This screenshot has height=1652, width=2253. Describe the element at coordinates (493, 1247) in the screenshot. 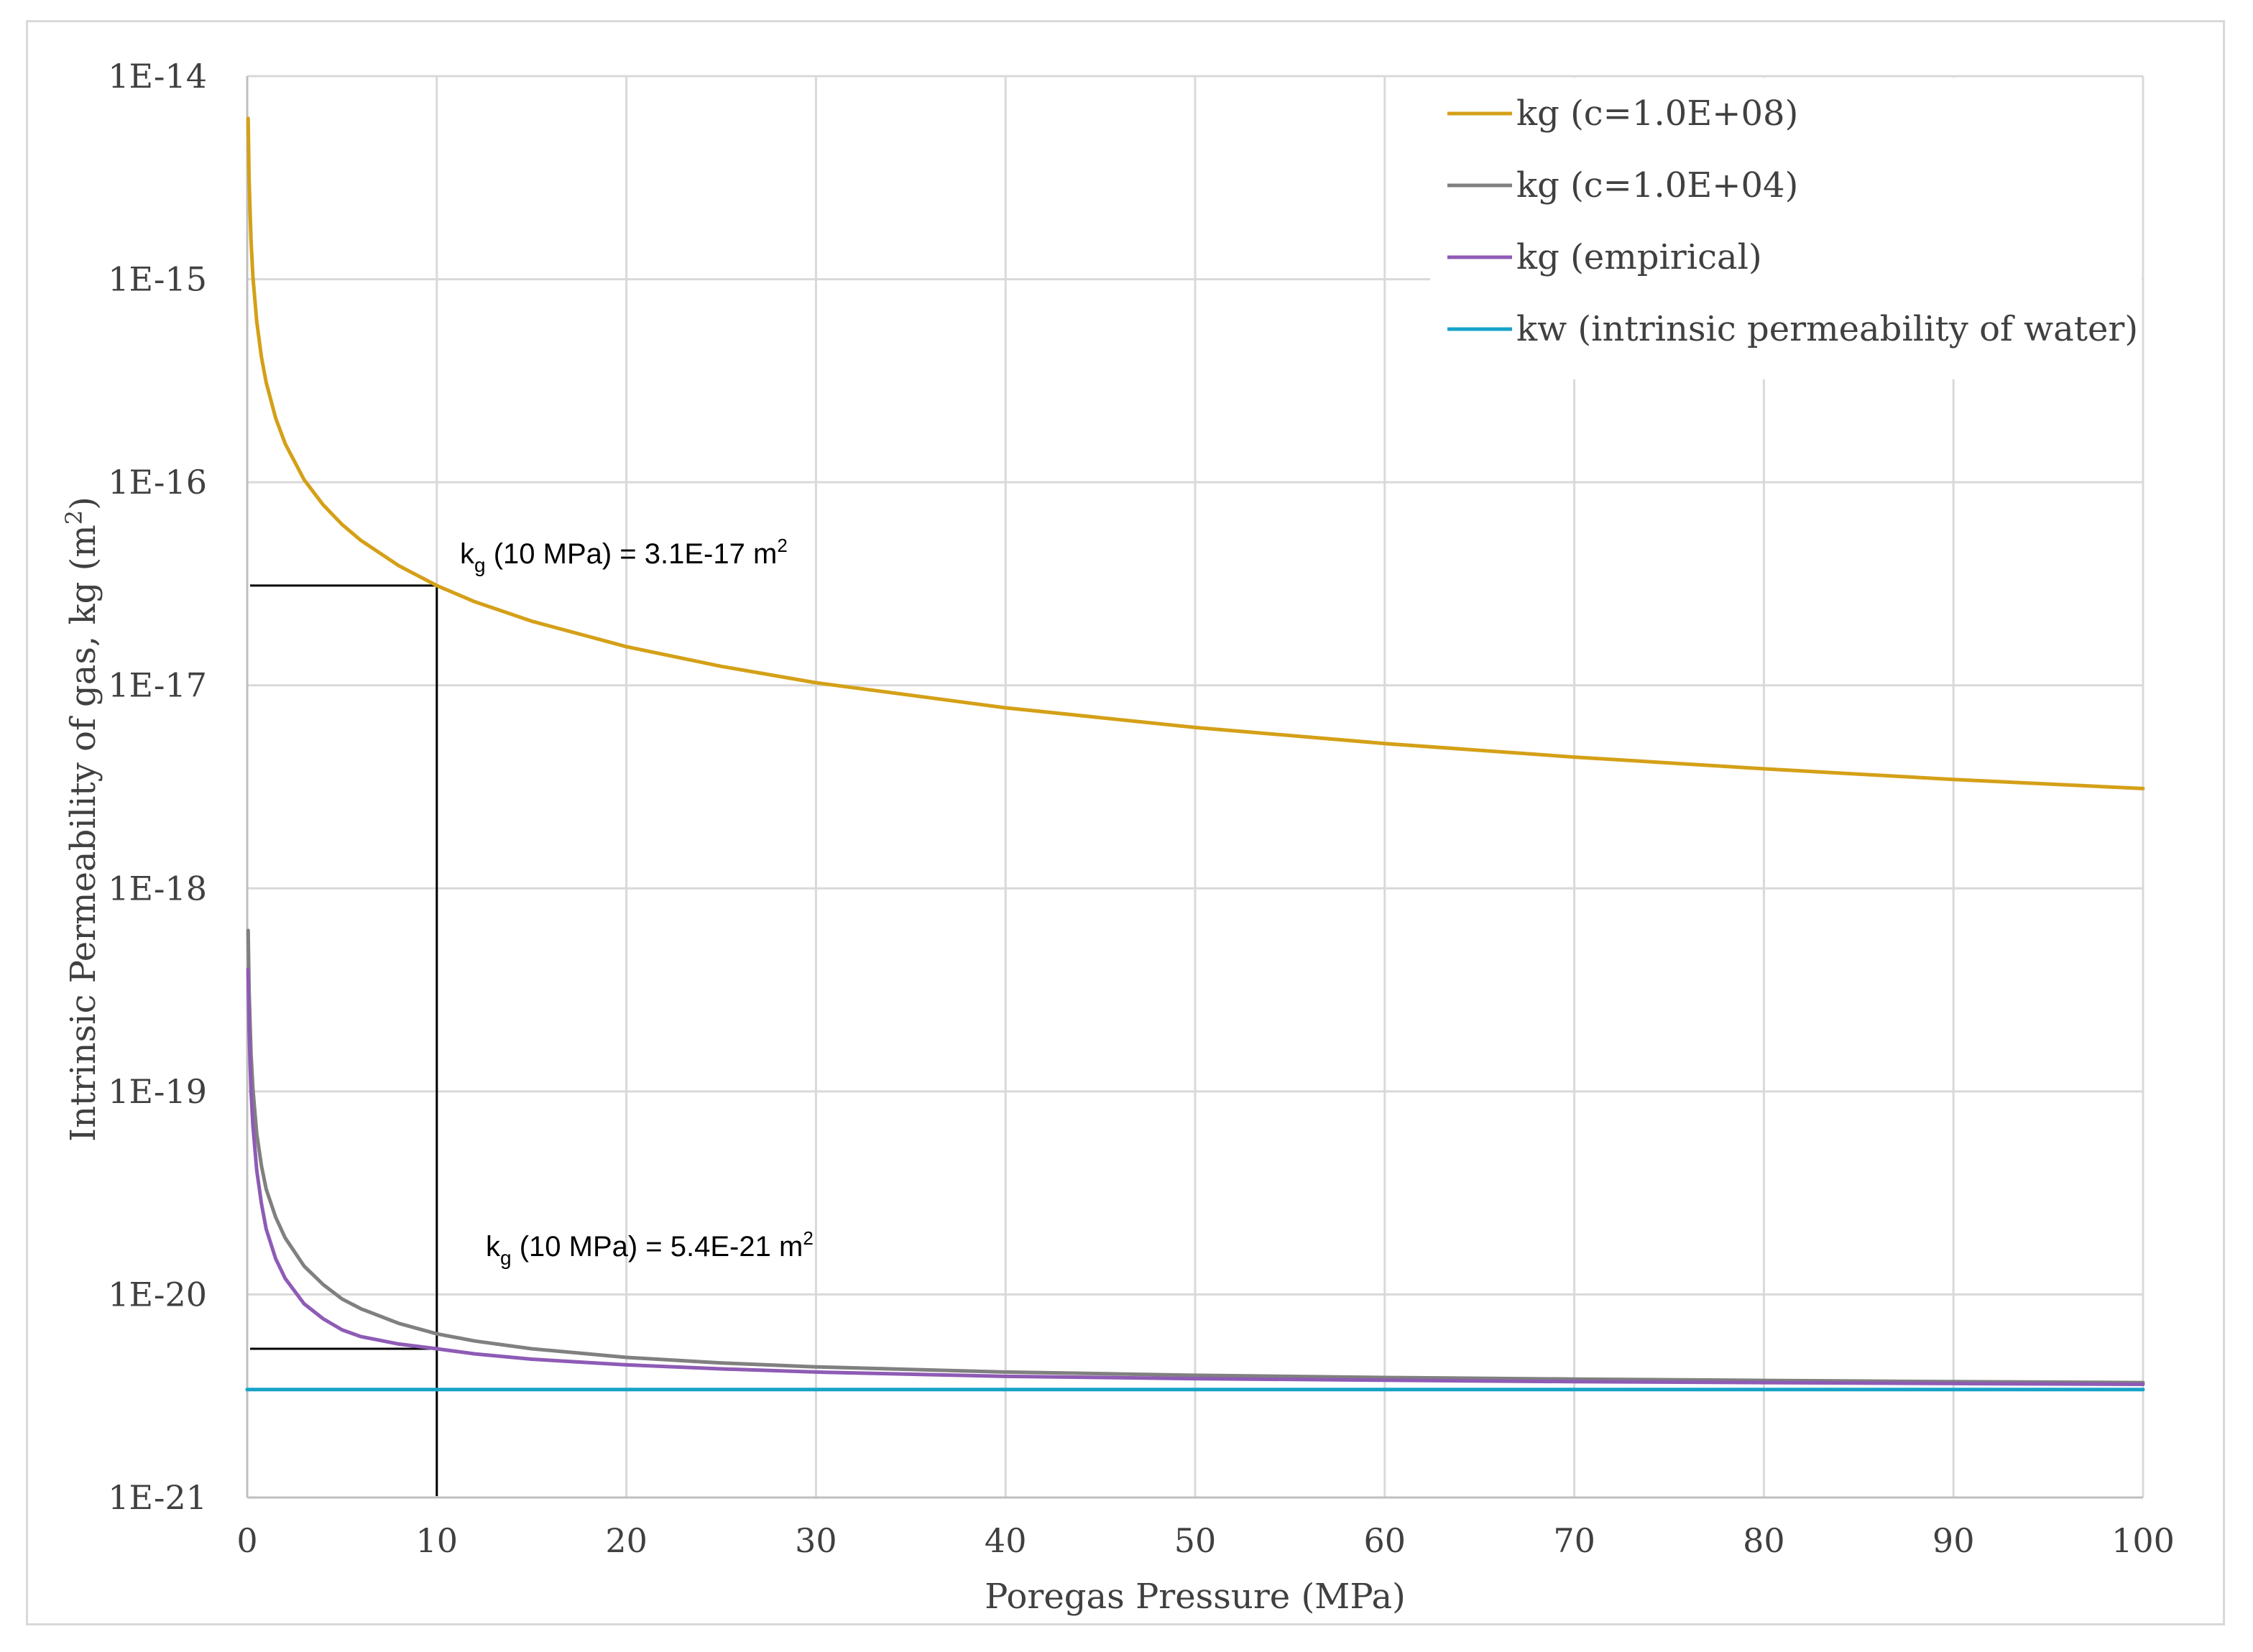

I see `annotation-lower-base: k` at that location.